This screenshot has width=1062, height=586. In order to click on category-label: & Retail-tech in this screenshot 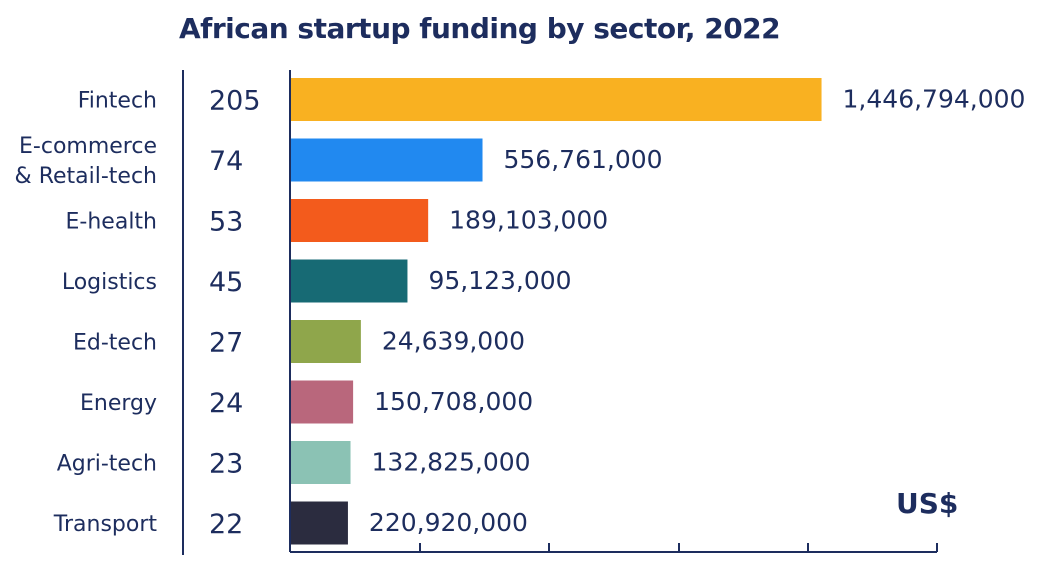, I will do `click(86, 176)`.